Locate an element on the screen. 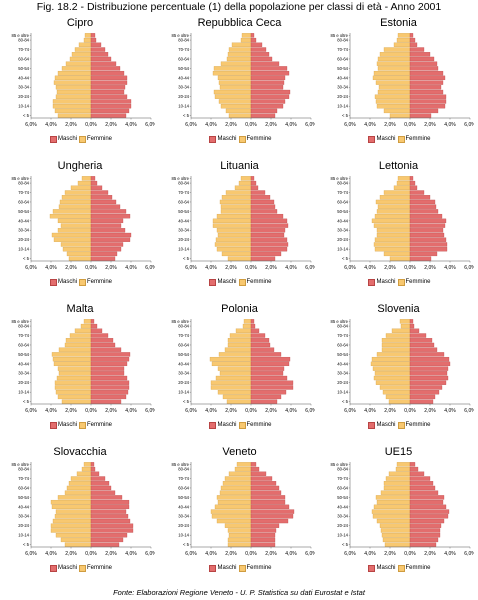 Image resolution: width=478 pixels, height=600 pixels. y-tick-label: 40-44 is located at coordinates (23, 77).